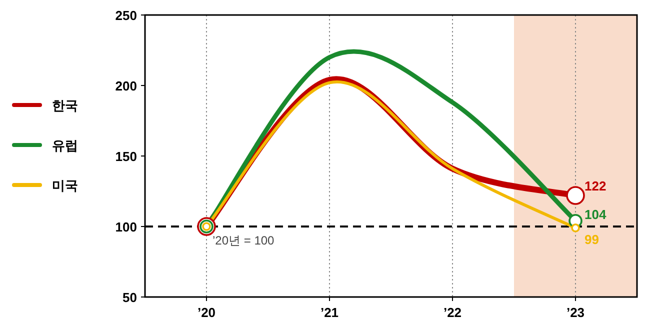  I want to click on x-tick-label: ’21, so click(329, 312).